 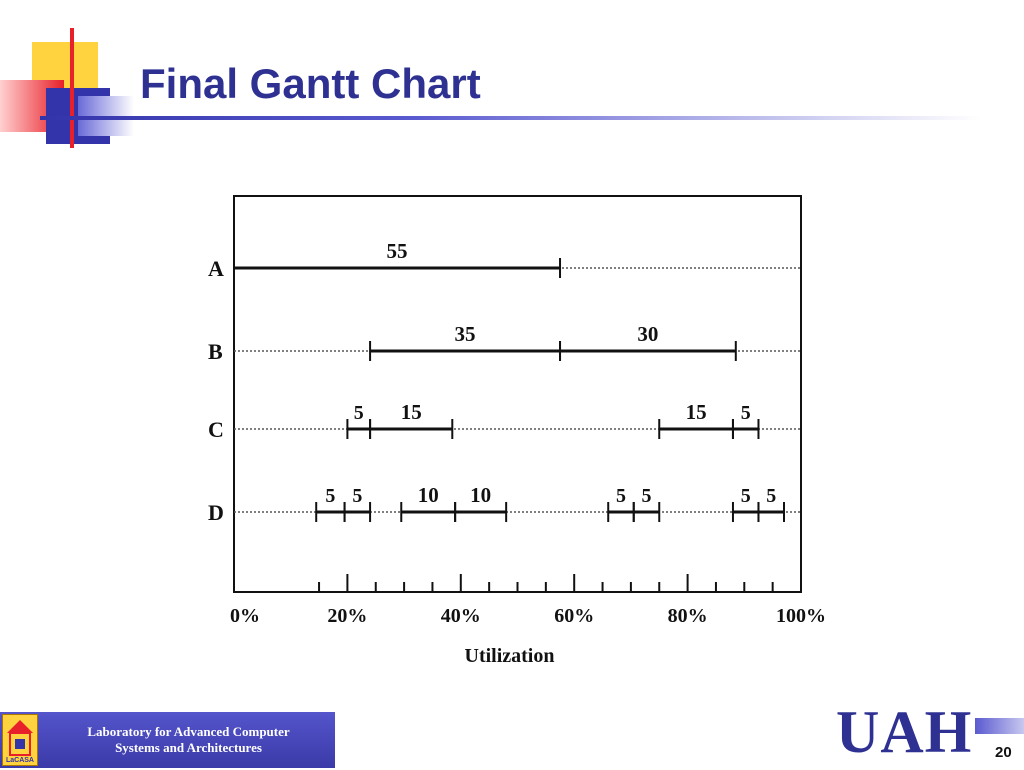 What do you see at coordinates (647, 334) in the screenshot?
I see `segment-label: 30` at bounding box center [647, 334].